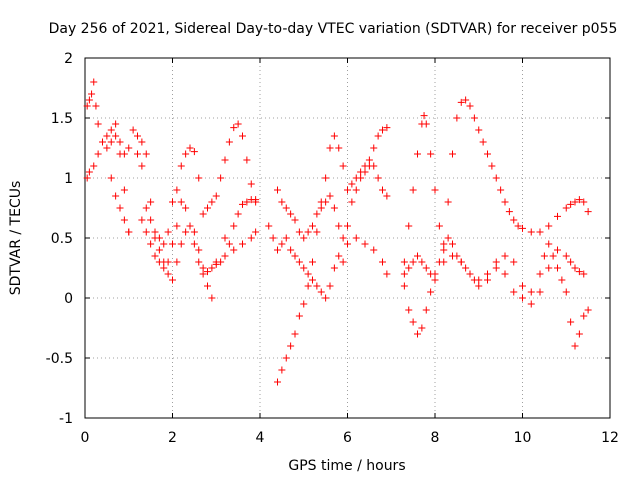  I want to click on x-tick-label: 10, so click(523, 438).